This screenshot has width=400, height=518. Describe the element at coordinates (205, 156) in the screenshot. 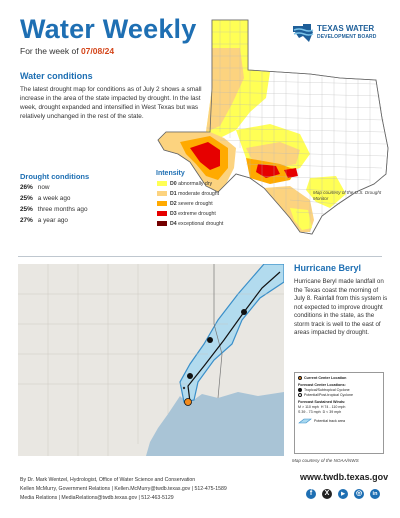

I see `d3-west` at that location.